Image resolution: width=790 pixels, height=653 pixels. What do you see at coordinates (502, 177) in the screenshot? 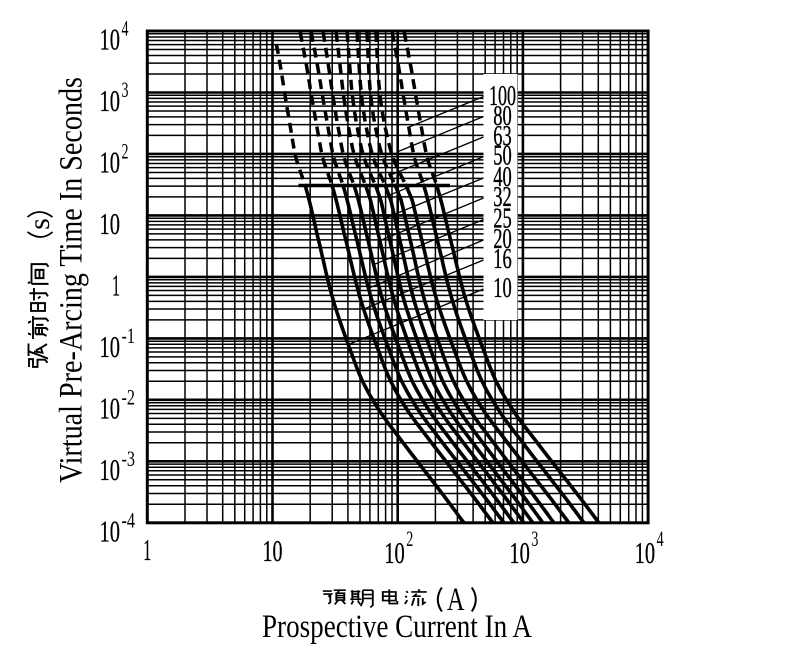
I see `svg-text: 40` at bounding box center [502, 177].